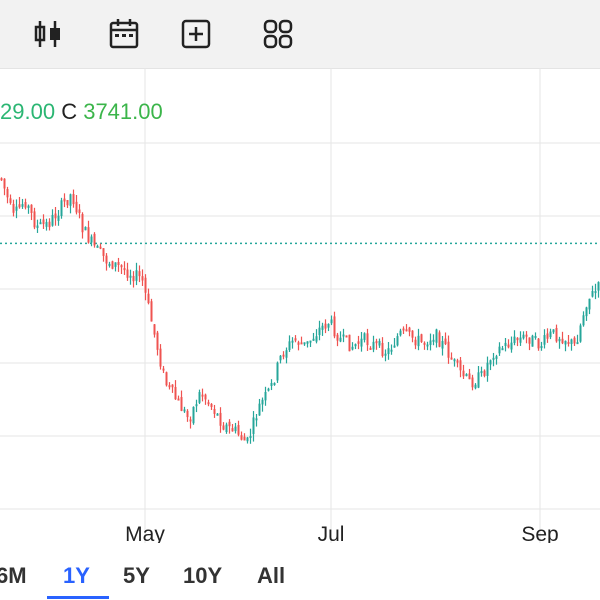 Image resolution: width=600 pixels, height=600 pixels. What do you see at coordinates (300, 571) in the screenshot?
I see `period-selector: 6M 1Y 5Y 10Y All` at bounding box center [300, 571].